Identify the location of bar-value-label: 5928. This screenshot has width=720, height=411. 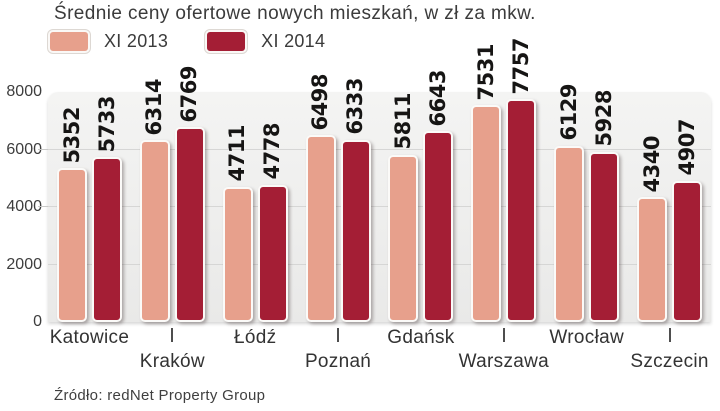
(603, 118).